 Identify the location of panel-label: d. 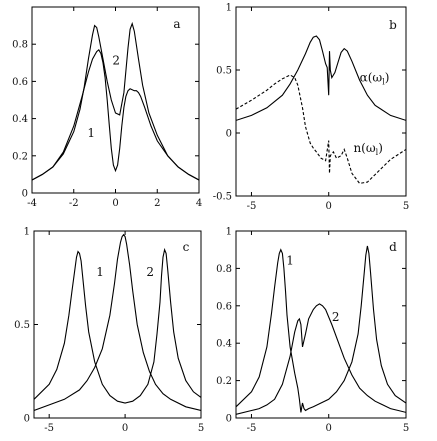
(393, 247).